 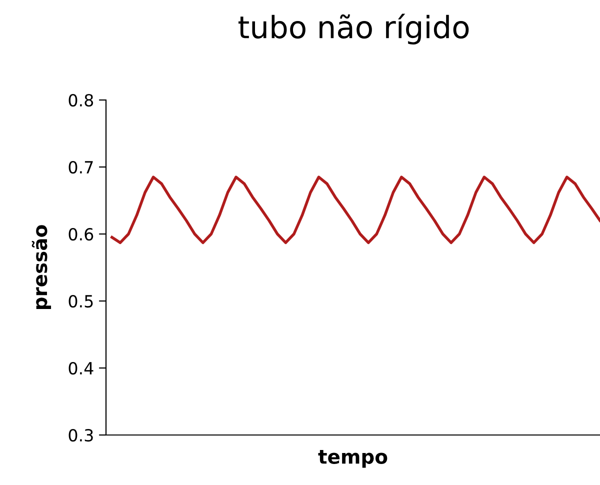 What do you see at coordinates (80, 435) in the screenshot?
I see `y-tick-label: 0.3` at bounding box center [80, 435].